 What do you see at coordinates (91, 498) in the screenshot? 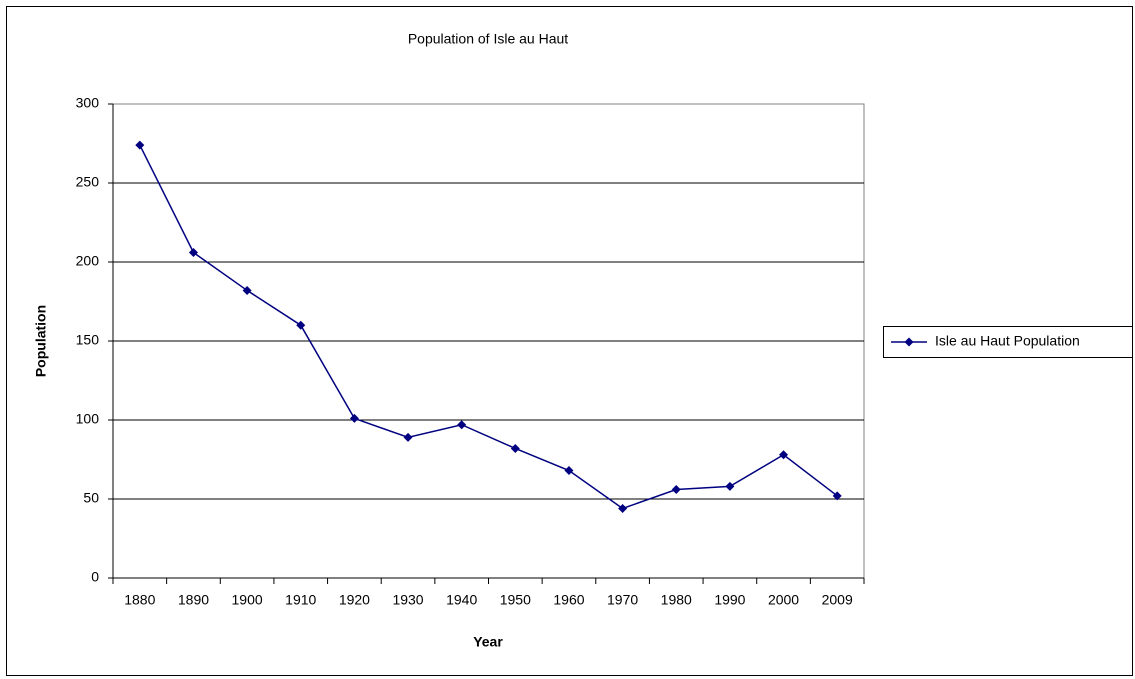
I see `y-tick-label: 50` at bounding box center [91, 498].